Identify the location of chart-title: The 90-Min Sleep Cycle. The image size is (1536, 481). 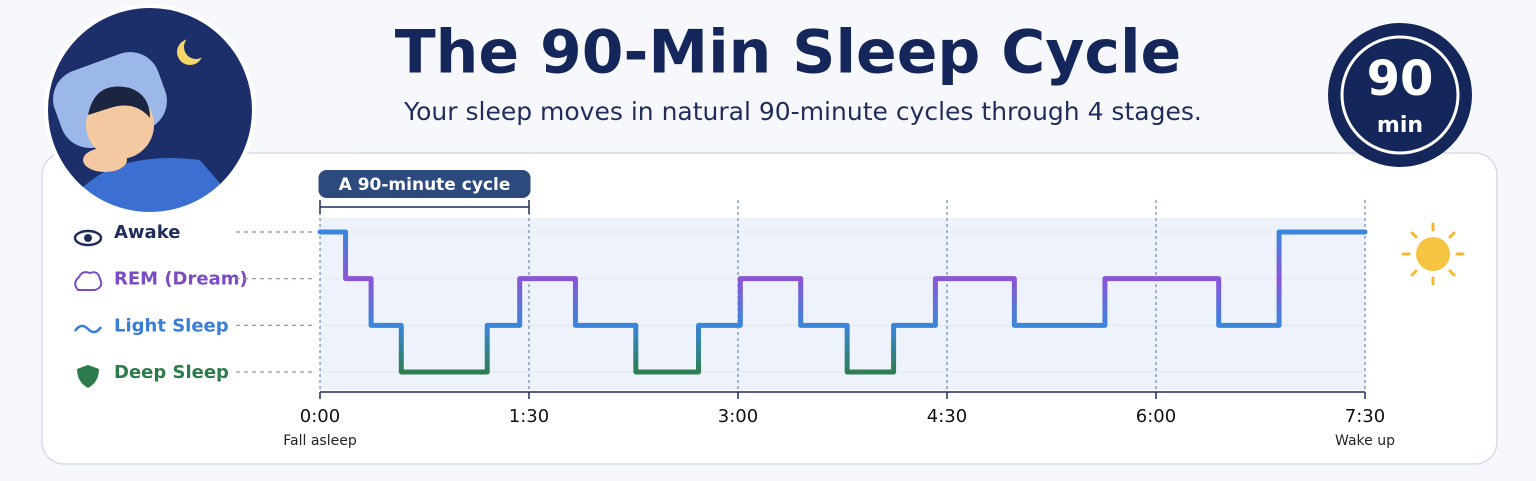
(788, 53).